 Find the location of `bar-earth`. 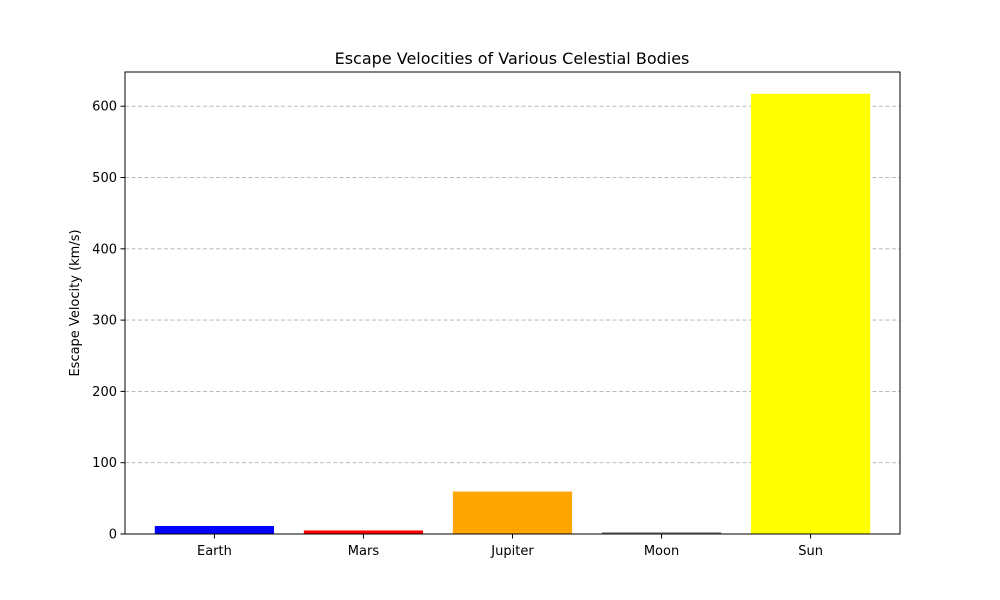

bar-earth is located at coordinates (214, 530).